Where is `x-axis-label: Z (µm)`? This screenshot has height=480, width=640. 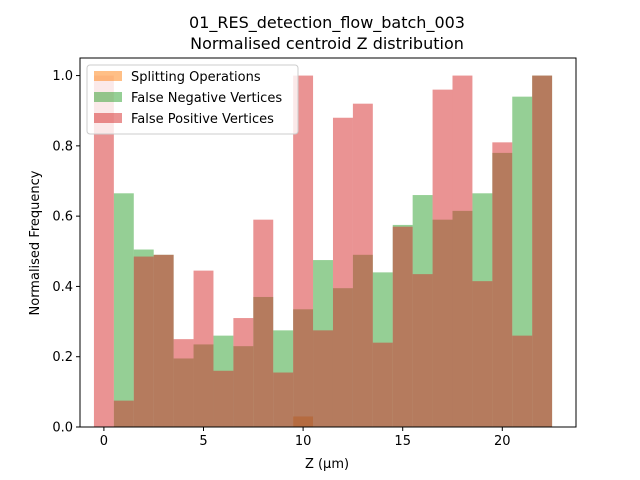 x-axis-label: Z (µm) is located at coordinates (327, 464).